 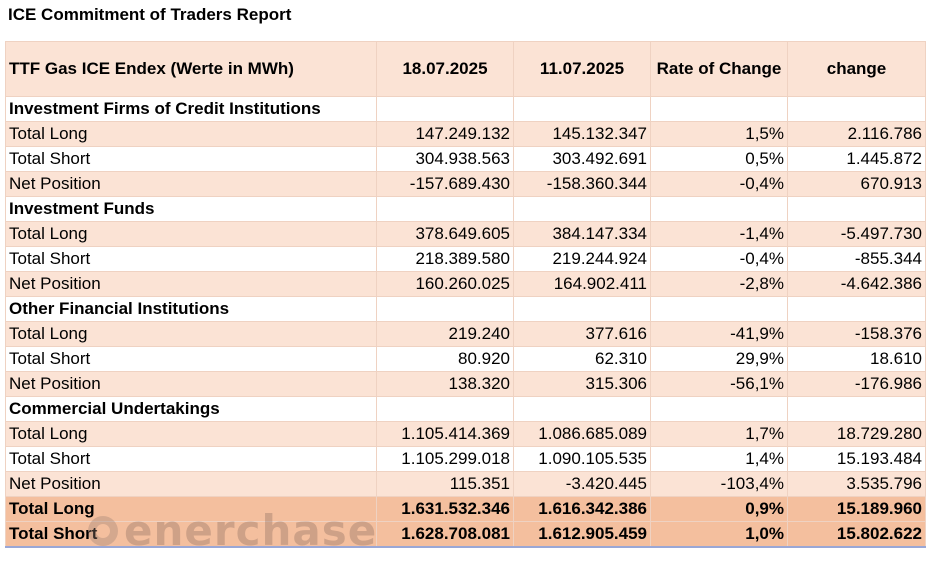 What do you see at coordinates (445, 234) in the screenshot?
I see `value-current: 378.649.605` at bounding box center [445, 234].